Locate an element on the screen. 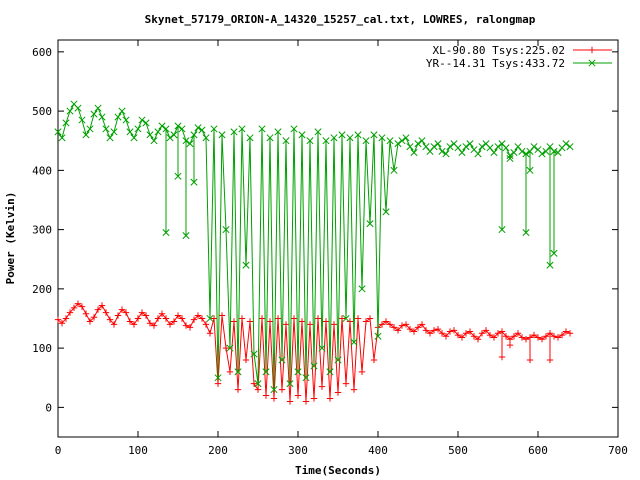  x-axis-label: Time(Seconds) is located at coordinates (338, 470).